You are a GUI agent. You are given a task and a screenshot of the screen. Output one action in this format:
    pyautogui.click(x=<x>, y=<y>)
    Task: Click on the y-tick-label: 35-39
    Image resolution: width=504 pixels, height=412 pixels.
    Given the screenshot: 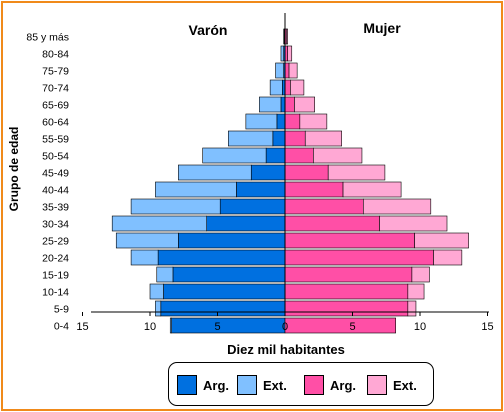 What is the action you would take?
    pyautogui.click(x=55, y=208)
    